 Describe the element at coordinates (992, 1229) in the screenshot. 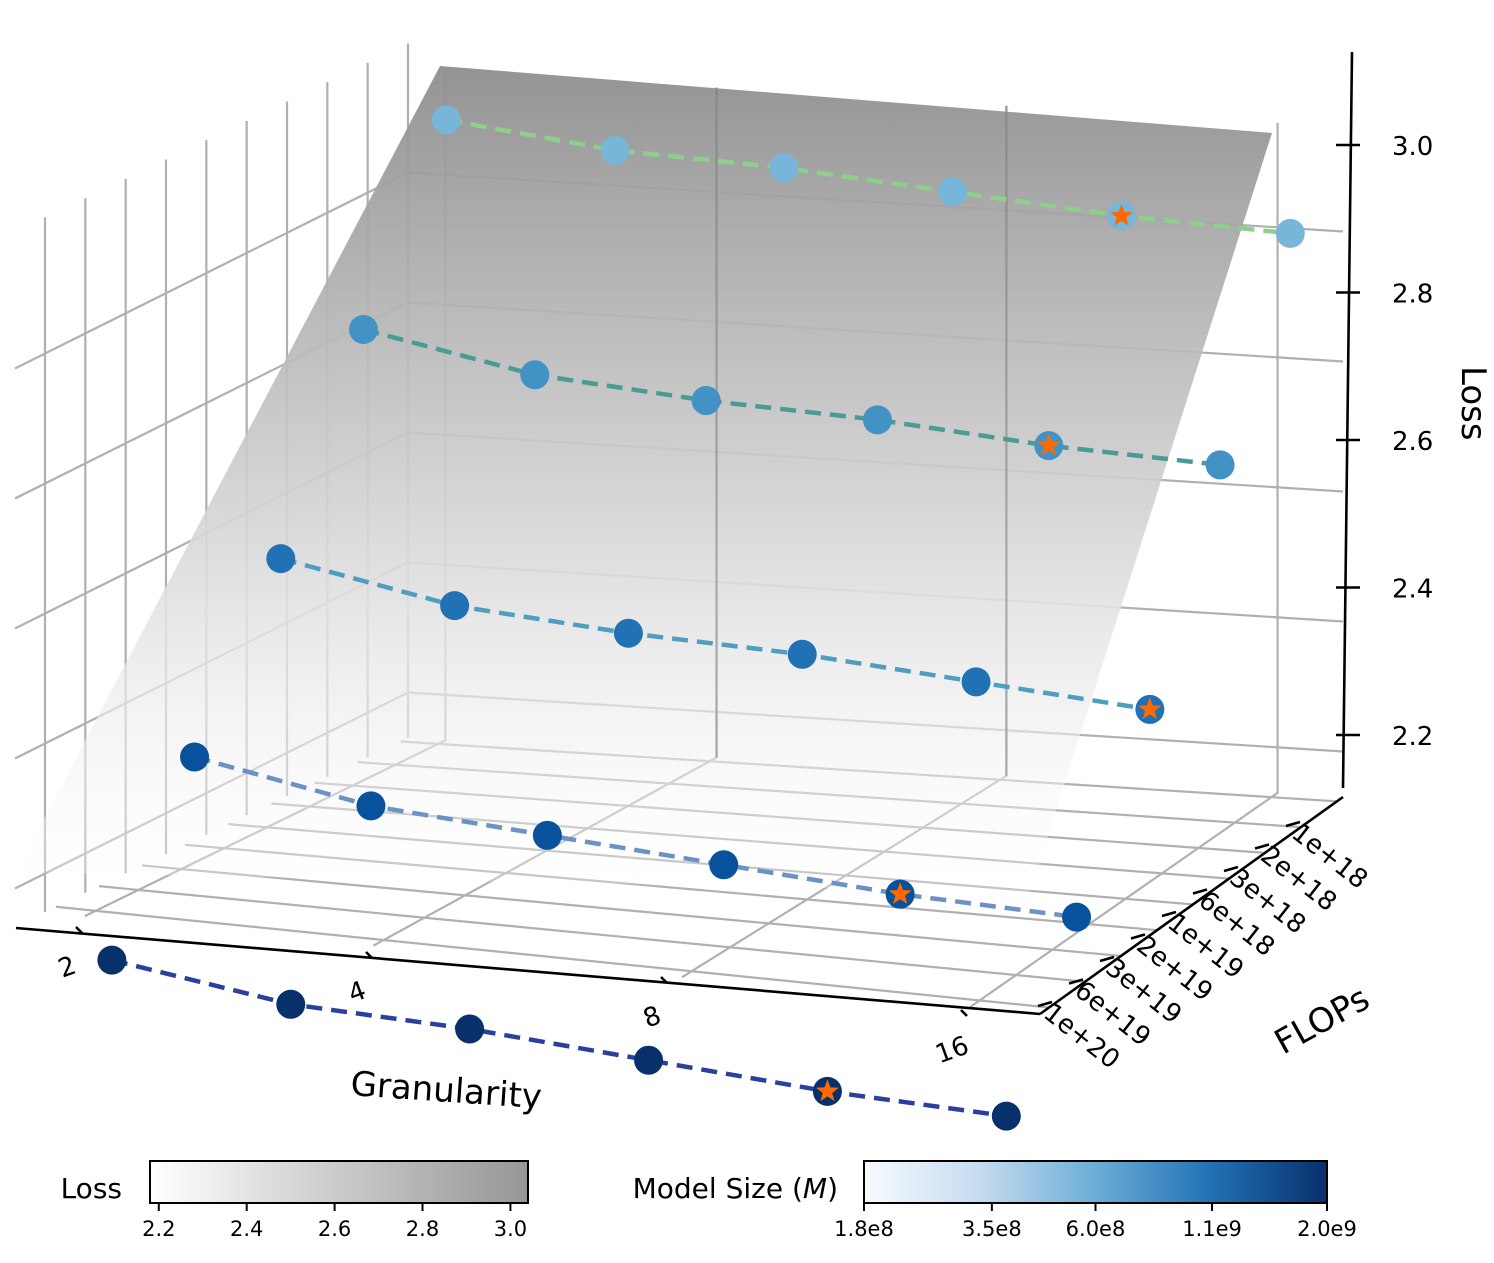

I see `model-size-colorbar-tick-label: 3.5e8` at that location.